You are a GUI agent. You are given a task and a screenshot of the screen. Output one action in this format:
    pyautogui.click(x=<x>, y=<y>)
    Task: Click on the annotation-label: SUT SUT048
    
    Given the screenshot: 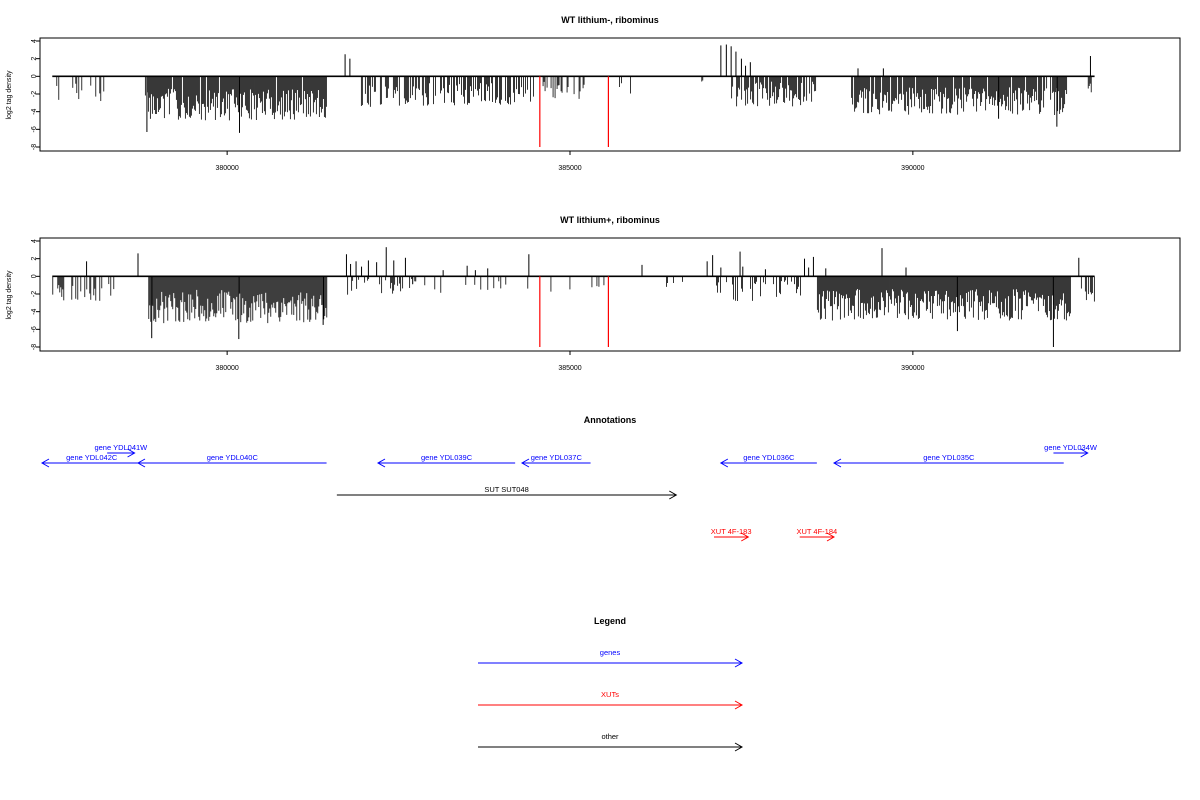 What is the action you would take?
    pyautogui.click(x=506, y=489)
    